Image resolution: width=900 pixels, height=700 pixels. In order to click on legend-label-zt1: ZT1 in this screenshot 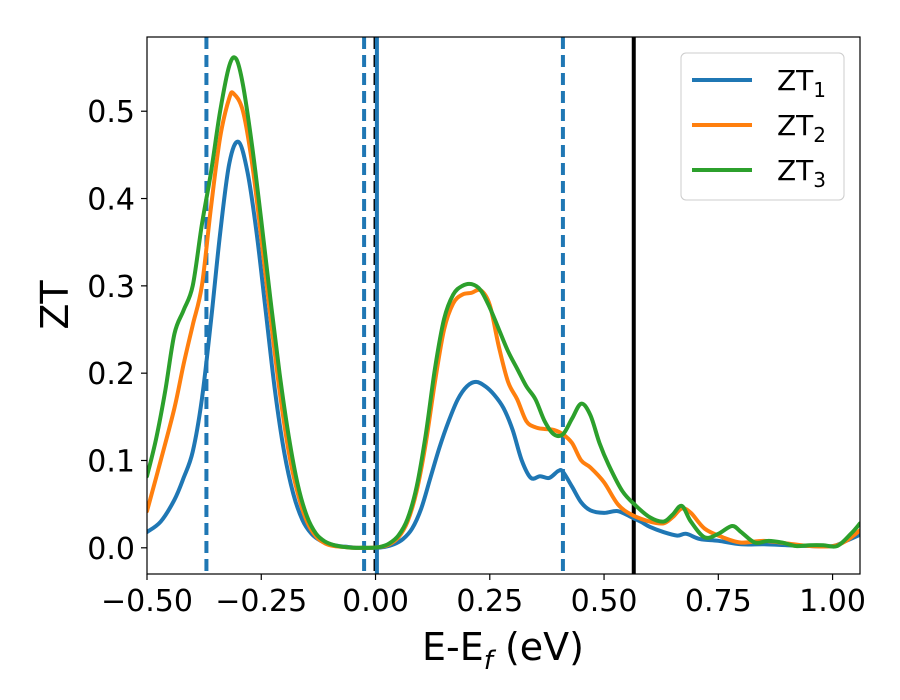, I will do `click(801, 83)`.